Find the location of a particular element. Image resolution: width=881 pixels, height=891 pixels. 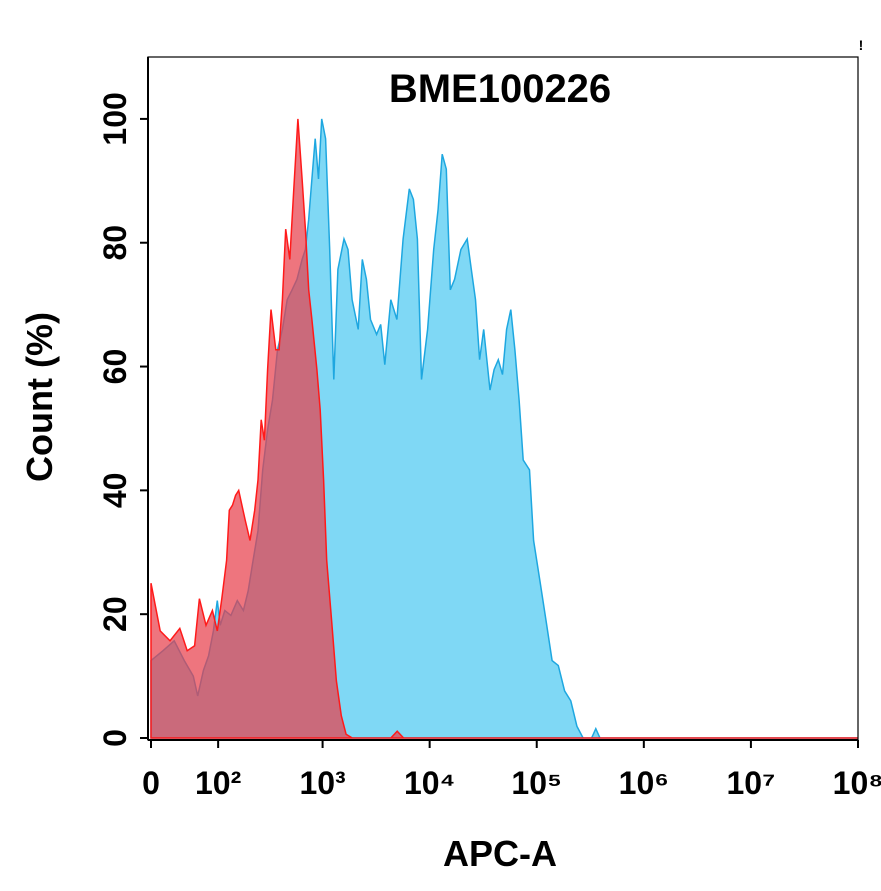

y-axis-label: Count (%) is located at coordinates (39, 397).